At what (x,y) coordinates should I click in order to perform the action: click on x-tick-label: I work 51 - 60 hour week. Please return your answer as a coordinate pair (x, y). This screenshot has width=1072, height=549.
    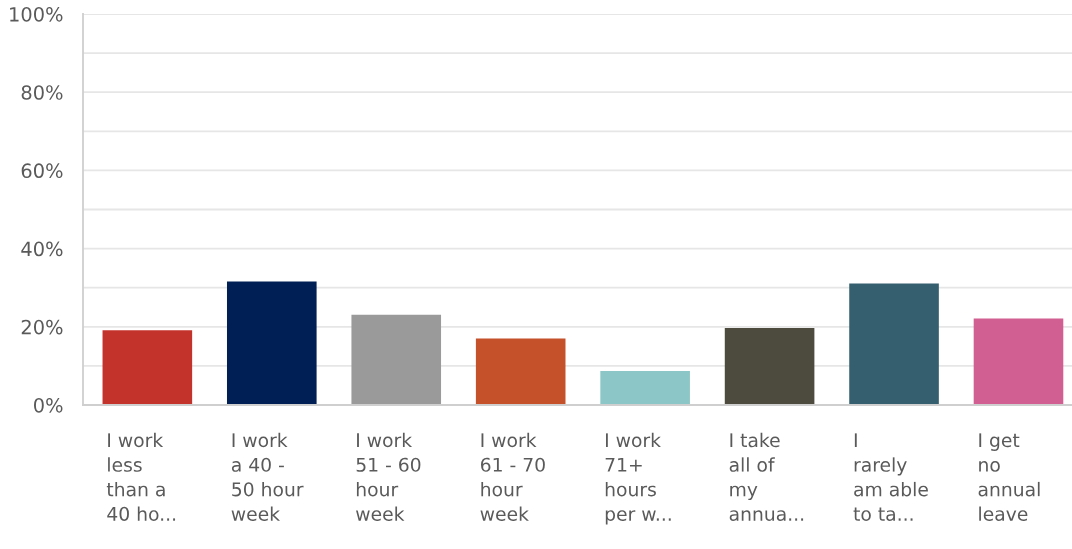
    Looking at the image, I should click on (388, 476).